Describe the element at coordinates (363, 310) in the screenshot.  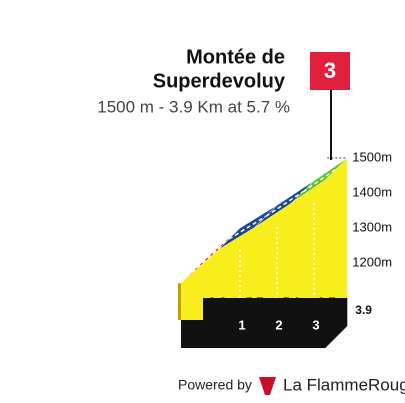
I see `length-label: 3.9` at that location.